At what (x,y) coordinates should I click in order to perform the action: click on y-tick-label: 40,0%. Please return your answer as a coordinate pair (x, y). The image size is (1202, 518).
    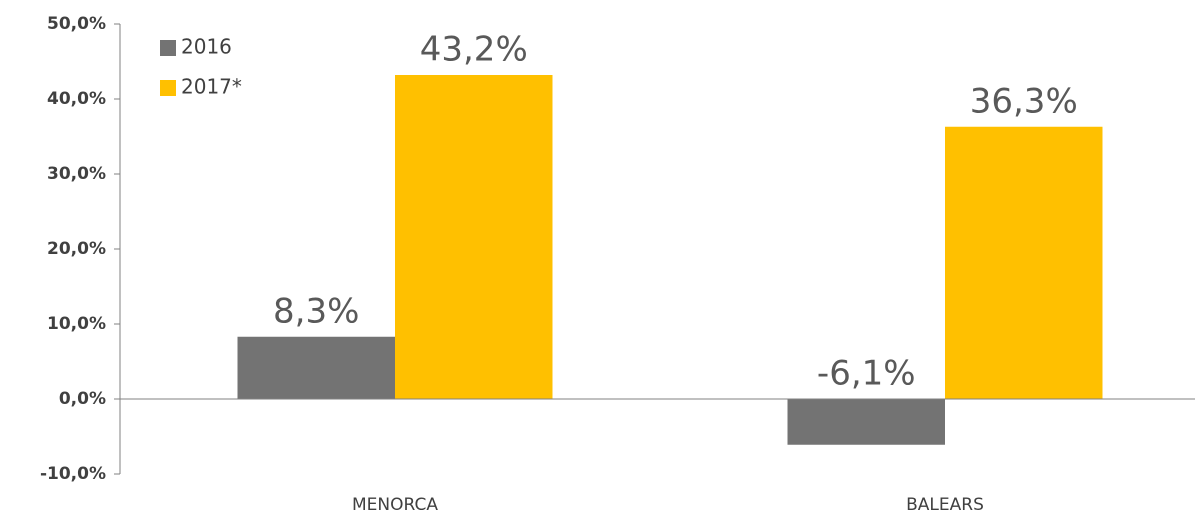
    Looking at the image, I should click on (76, 99).